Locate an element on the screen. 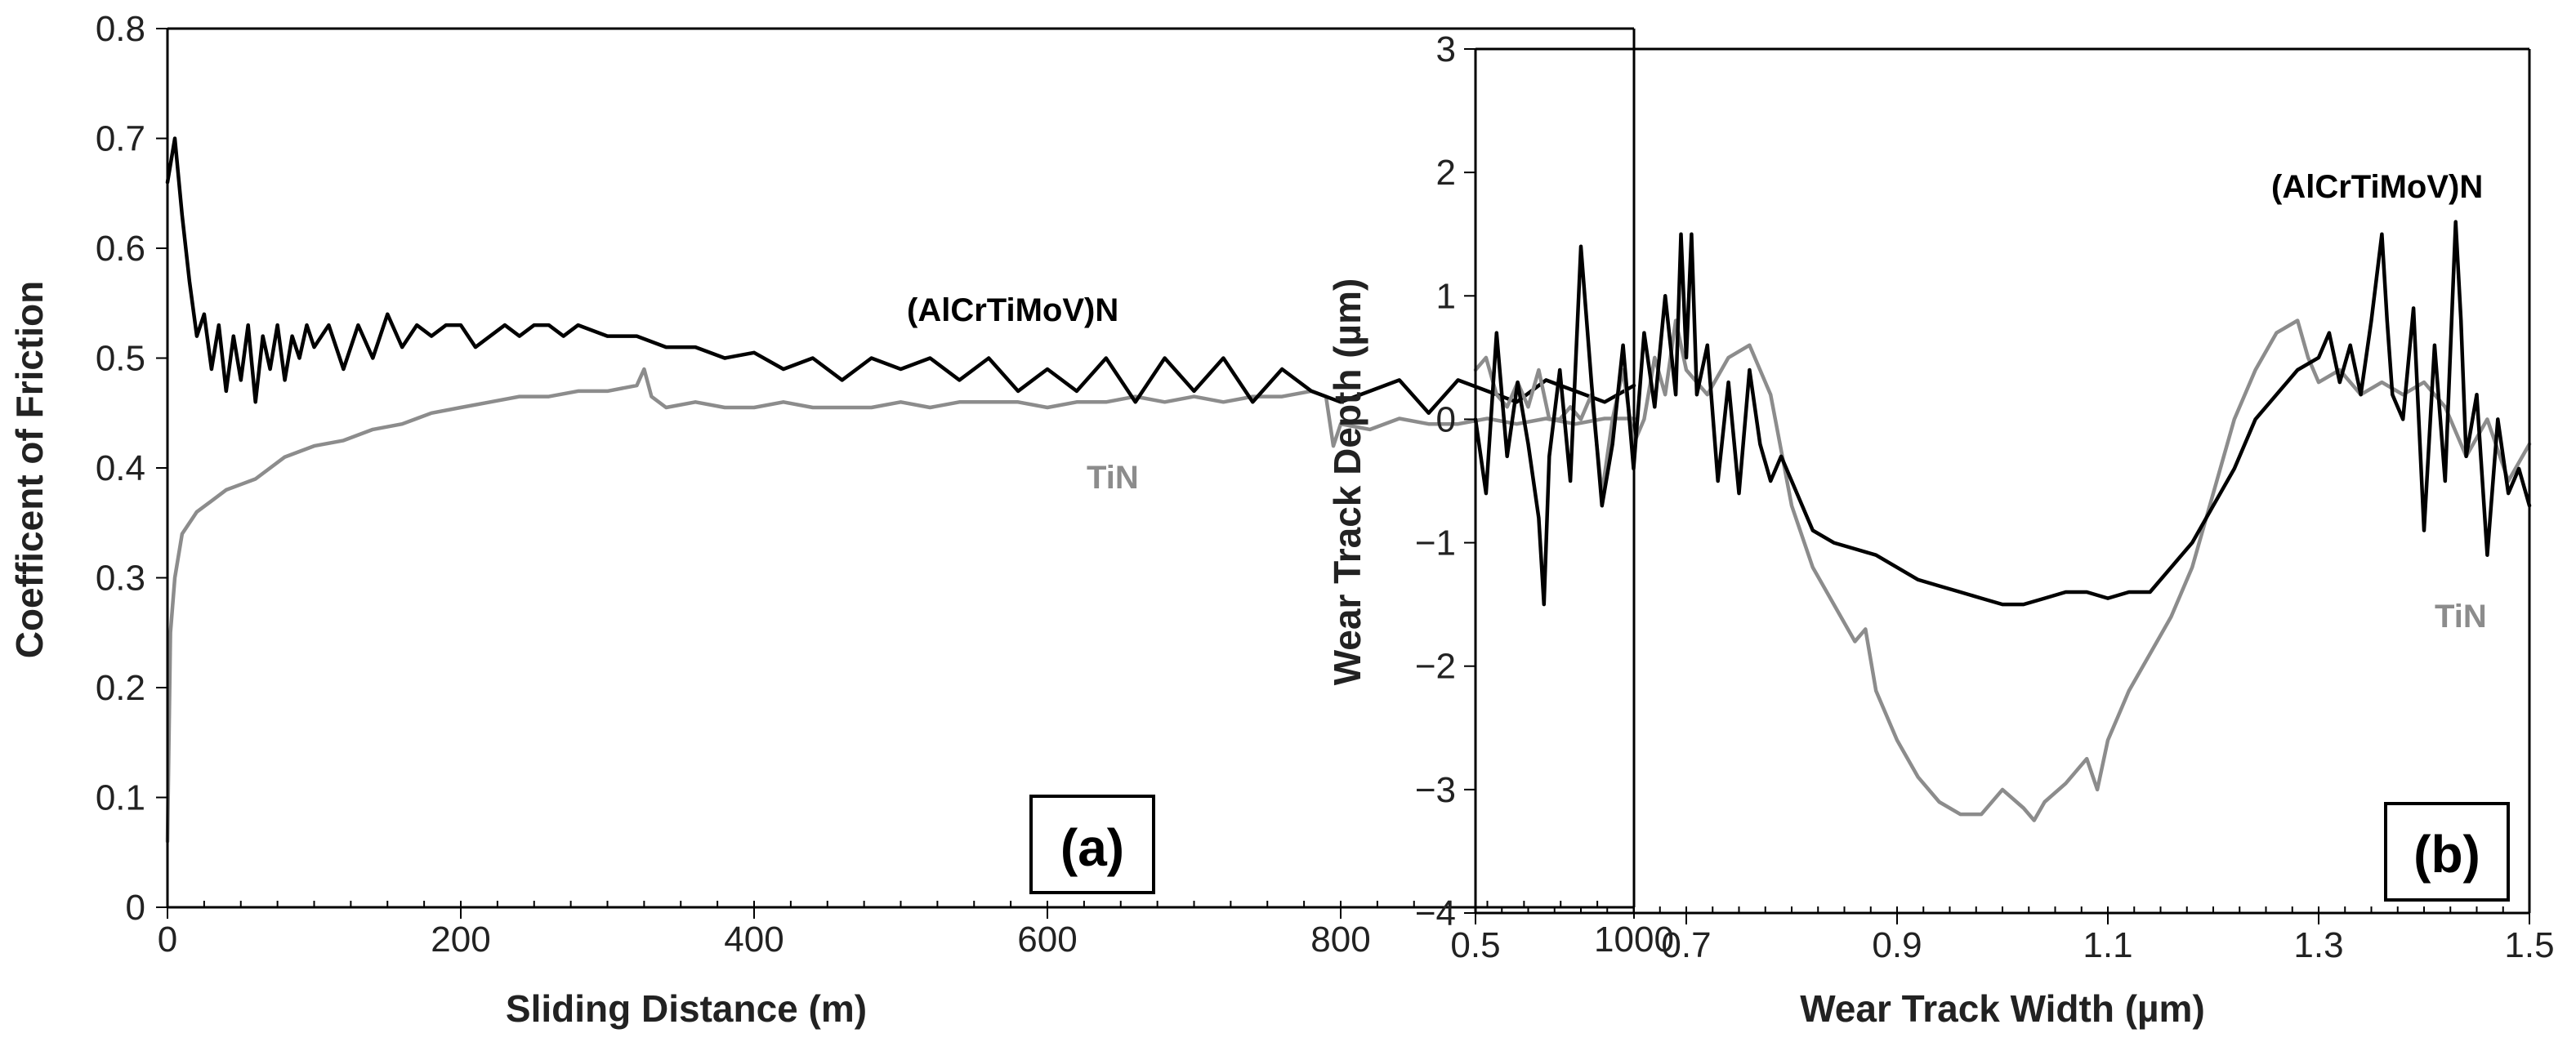  panel-b-x-tick-label: 1.1 is located at coordinates (2108, 945).